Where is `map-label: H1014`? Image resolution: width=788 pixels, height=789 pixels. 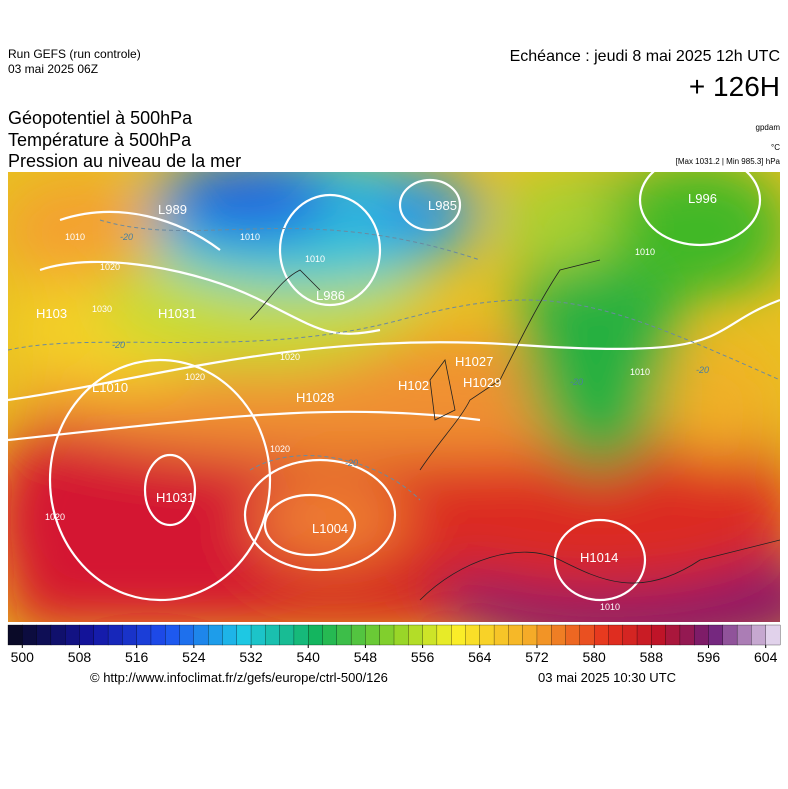 map-label: H1014 is located at coordinates (599, 557).